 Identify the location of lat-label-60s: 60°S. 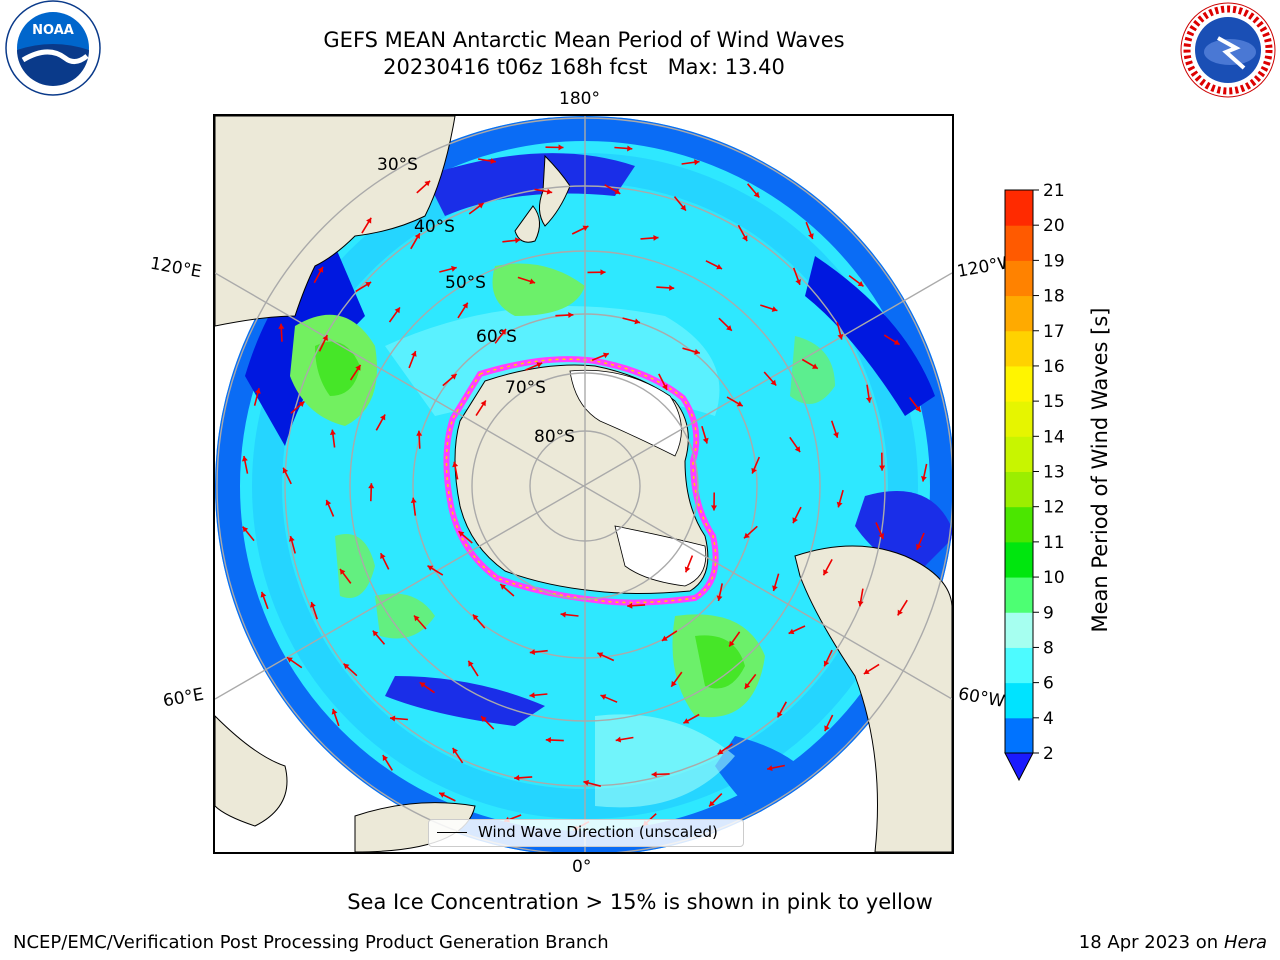
(496, 337).